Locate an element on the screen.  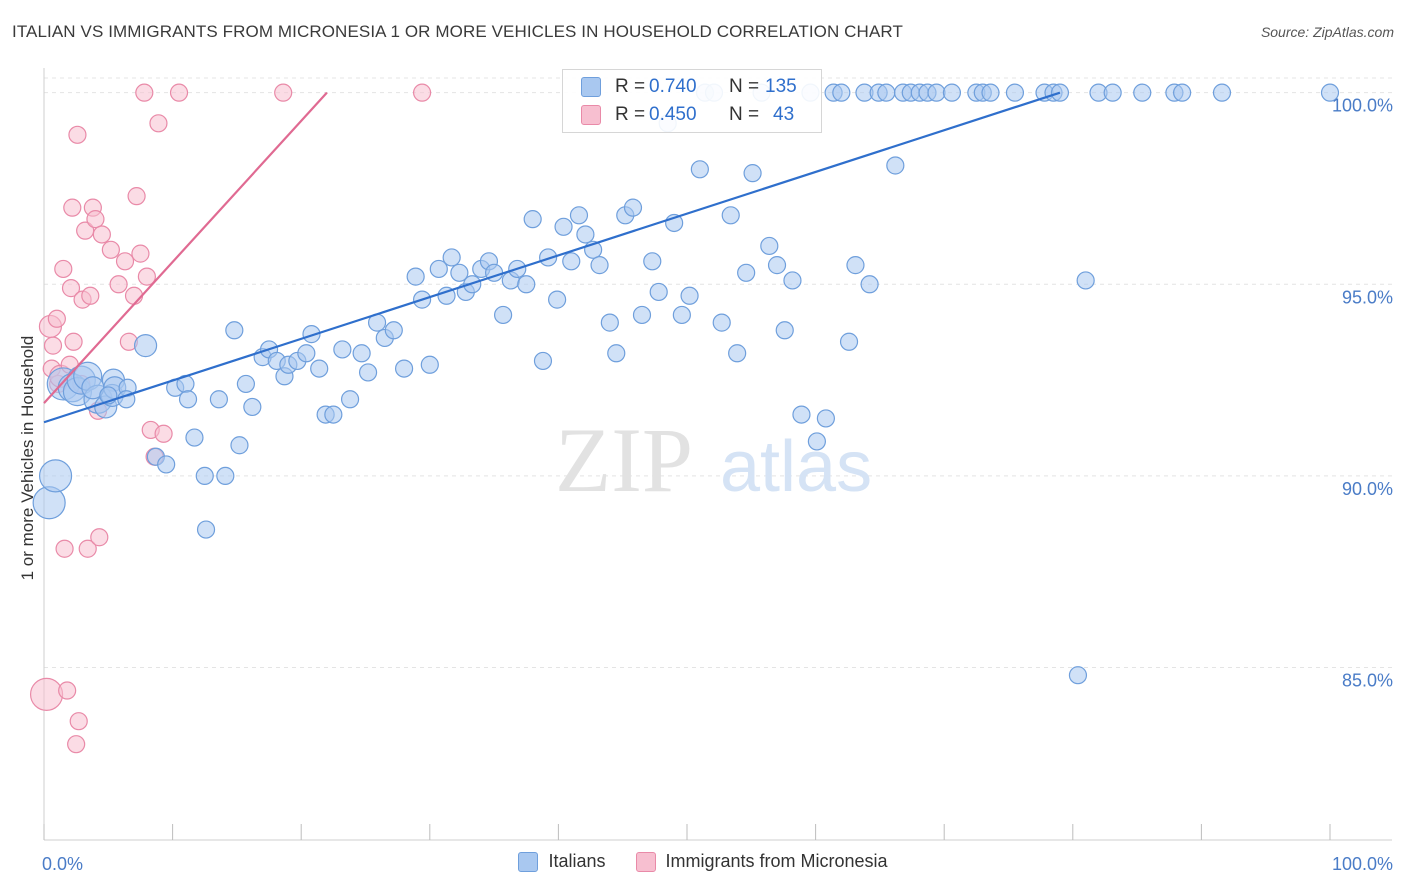
legend-italians-label: Italians is located at coordinates (577, 861).